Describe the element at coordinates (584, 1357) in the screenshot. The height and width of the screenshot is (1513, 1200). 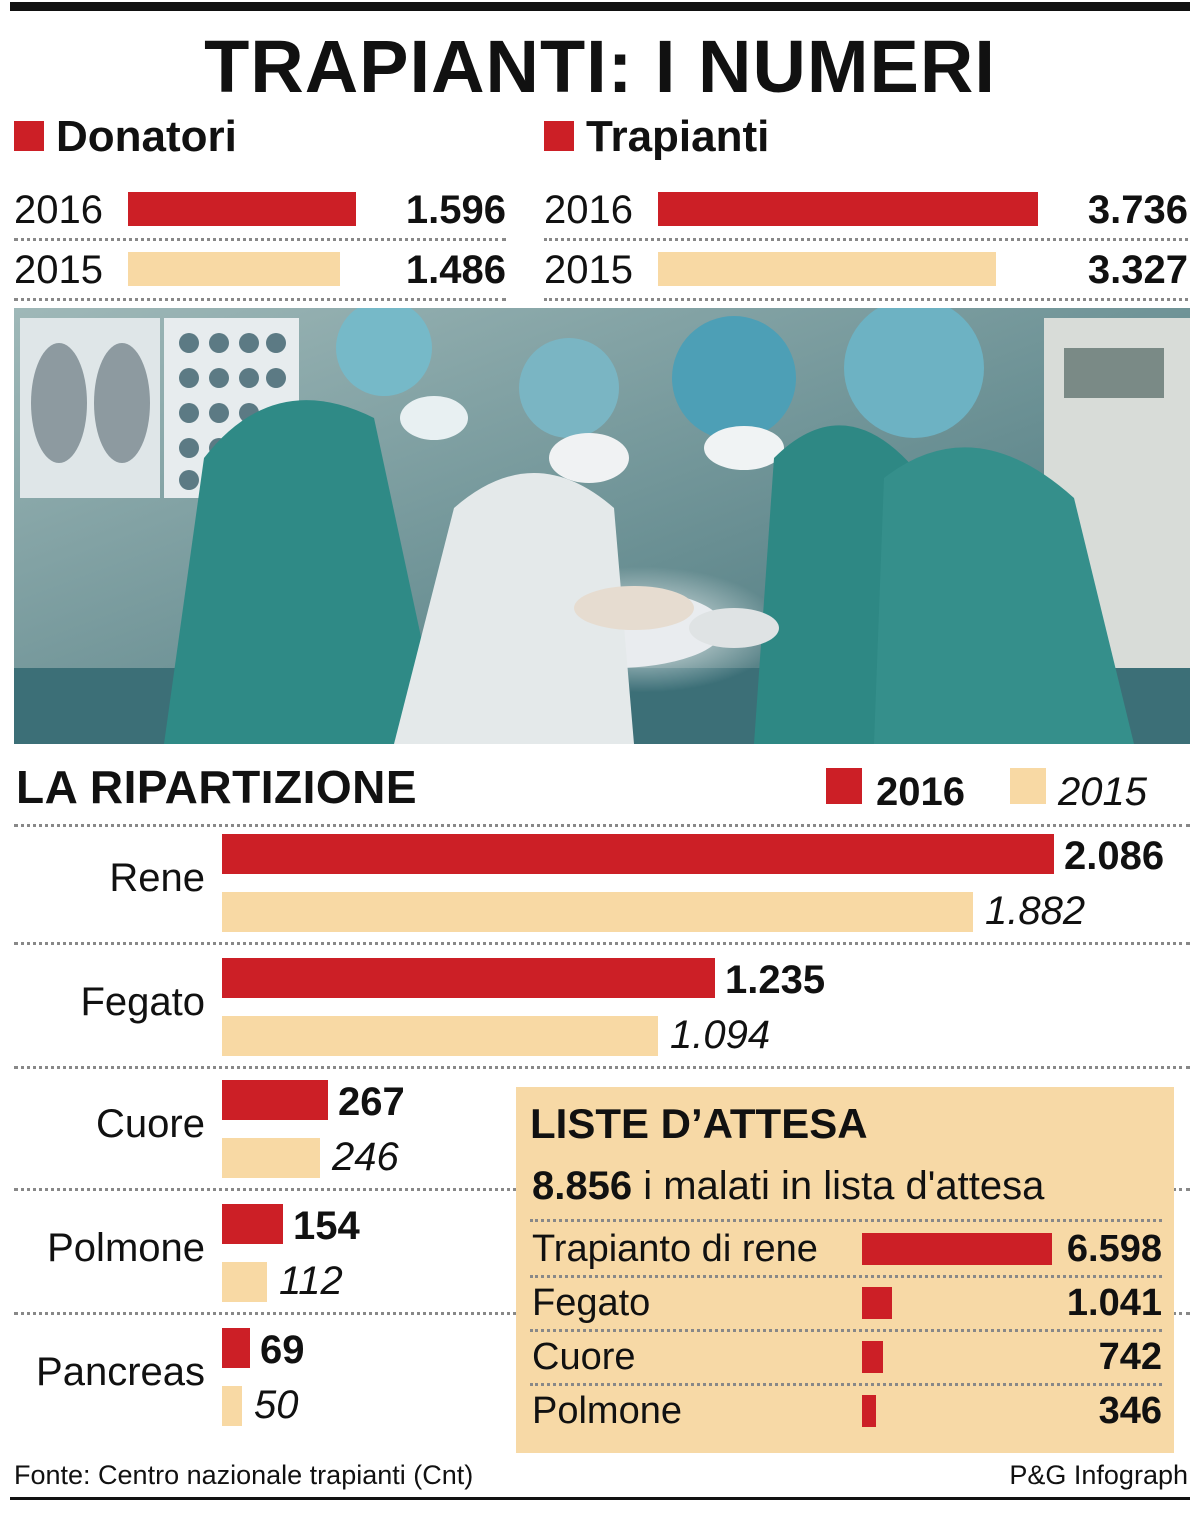
I see `liste-label: Cuore` at that location.